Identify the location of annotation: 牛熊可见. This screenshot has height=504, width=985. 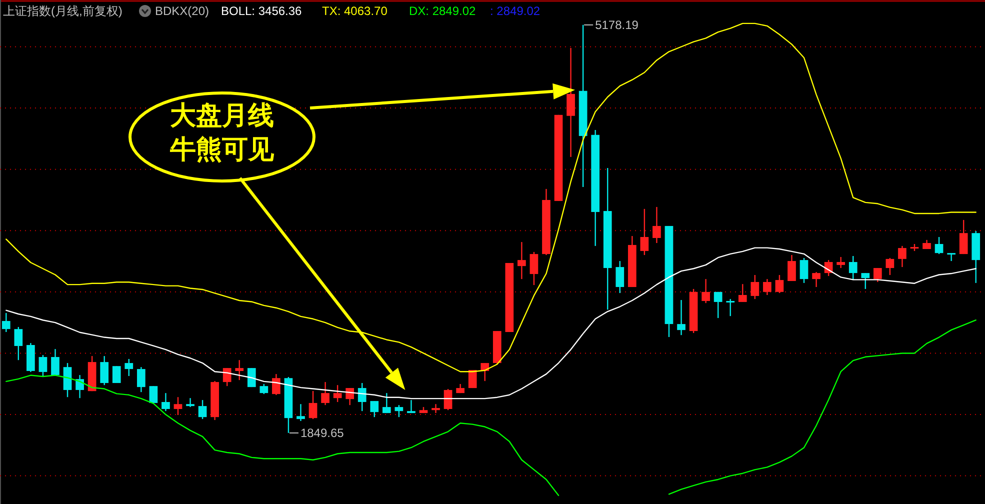
(222, 149).